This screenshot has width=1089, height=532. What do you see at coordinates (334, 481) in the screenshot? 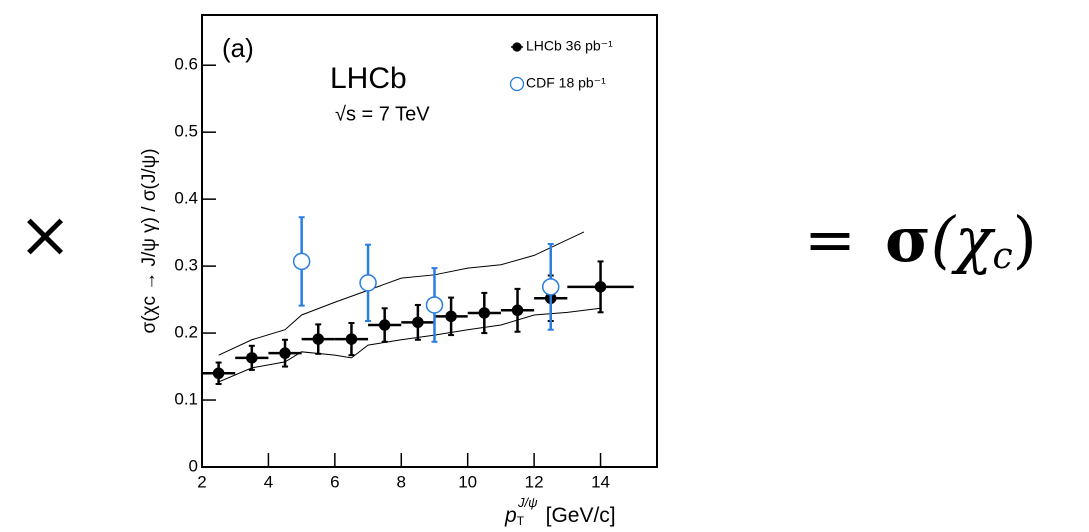
I see `x-tick-label: 6` at bounding box center [334, 481].